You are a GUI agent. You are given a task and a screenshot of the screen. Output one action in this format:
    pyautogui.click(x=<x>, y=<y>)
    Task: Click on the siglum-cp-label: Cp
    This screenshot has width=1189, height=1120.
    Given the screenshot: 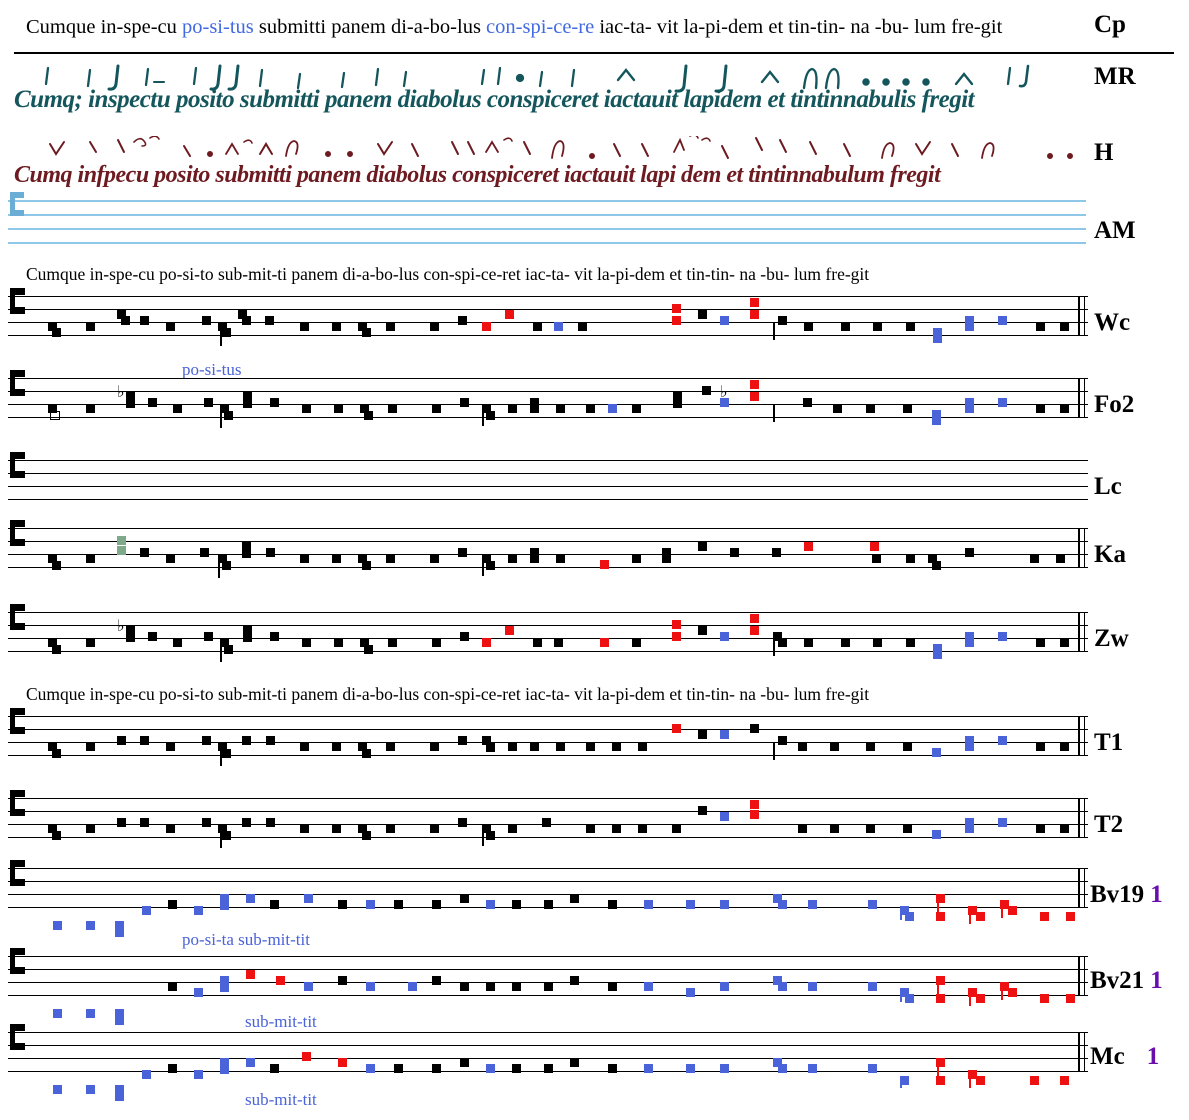 What is the action you would take?
    pyautogui.click(x=1110, y=24)
    